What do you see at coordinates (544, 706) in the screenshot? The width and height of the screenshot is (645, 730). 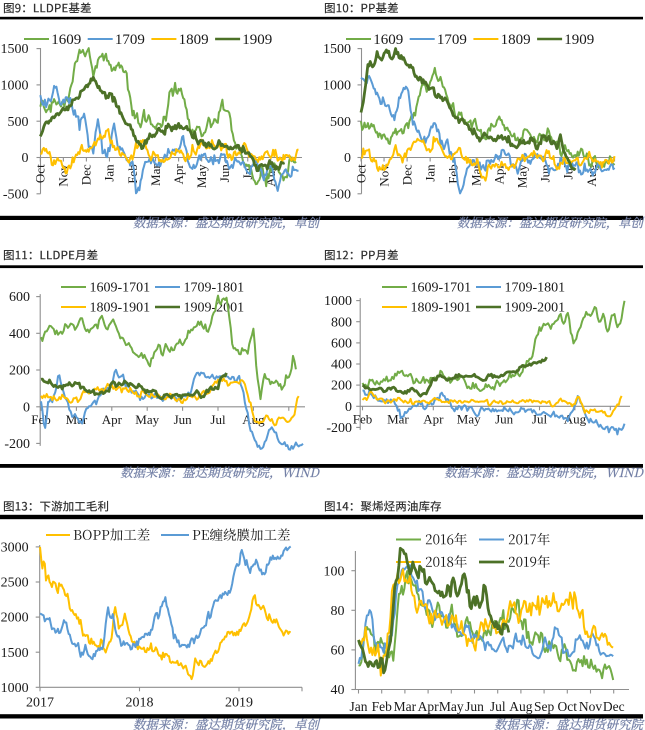 I see `svg-text: Sep` at bounding box center [544, 706].